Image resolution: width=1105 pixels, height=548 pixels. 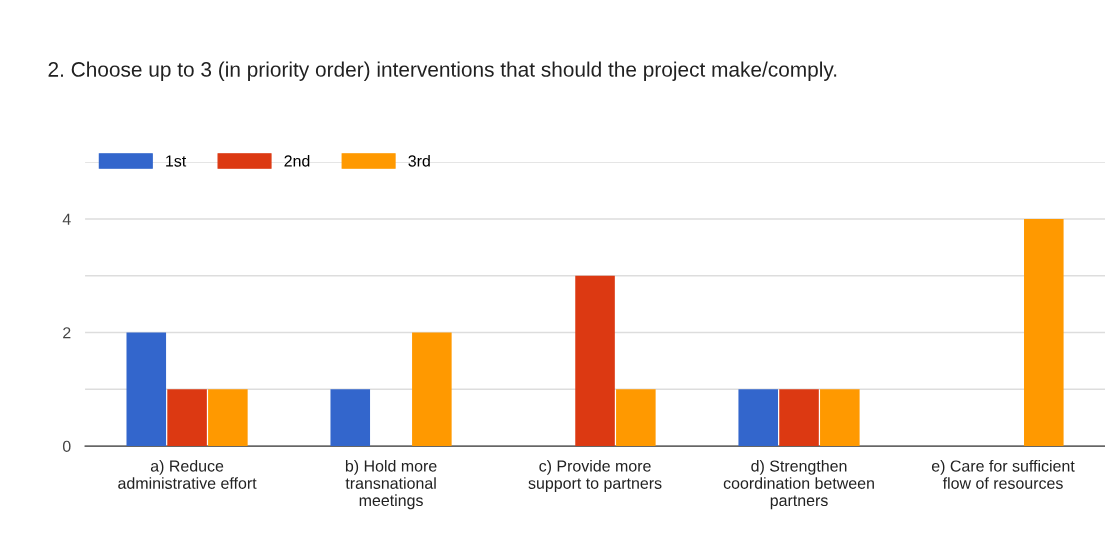 What do you see at coordinates (187, 474) in the screenshot?
I see `x-tick-label: a) Reduce administrative effort` at bounding box center [187, 474].